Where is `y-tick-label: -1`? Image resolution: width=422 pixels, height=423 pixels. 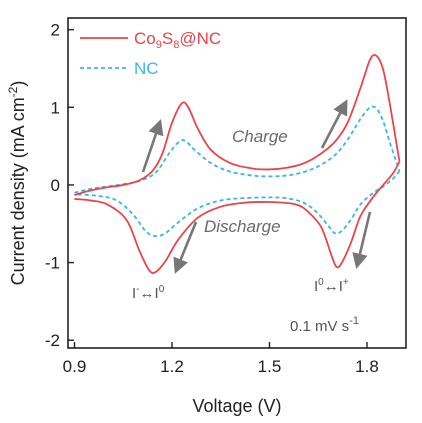
y-tick-label: -1 is located at coordinates (52, 263).